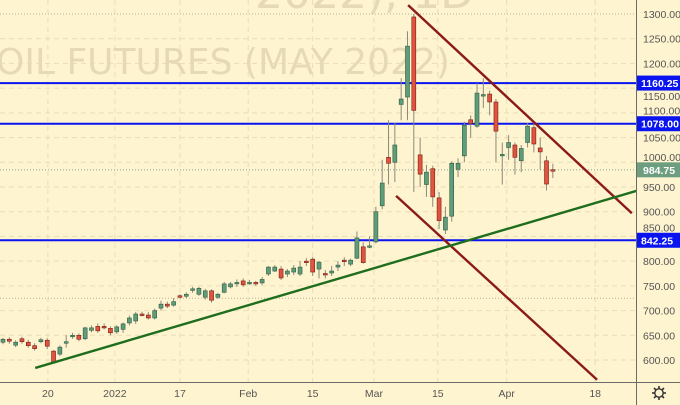  What do you see at coordinates (595, 394) in the screenshot?
I see `time-tick-label: 18` at bounding box center [595, 394].